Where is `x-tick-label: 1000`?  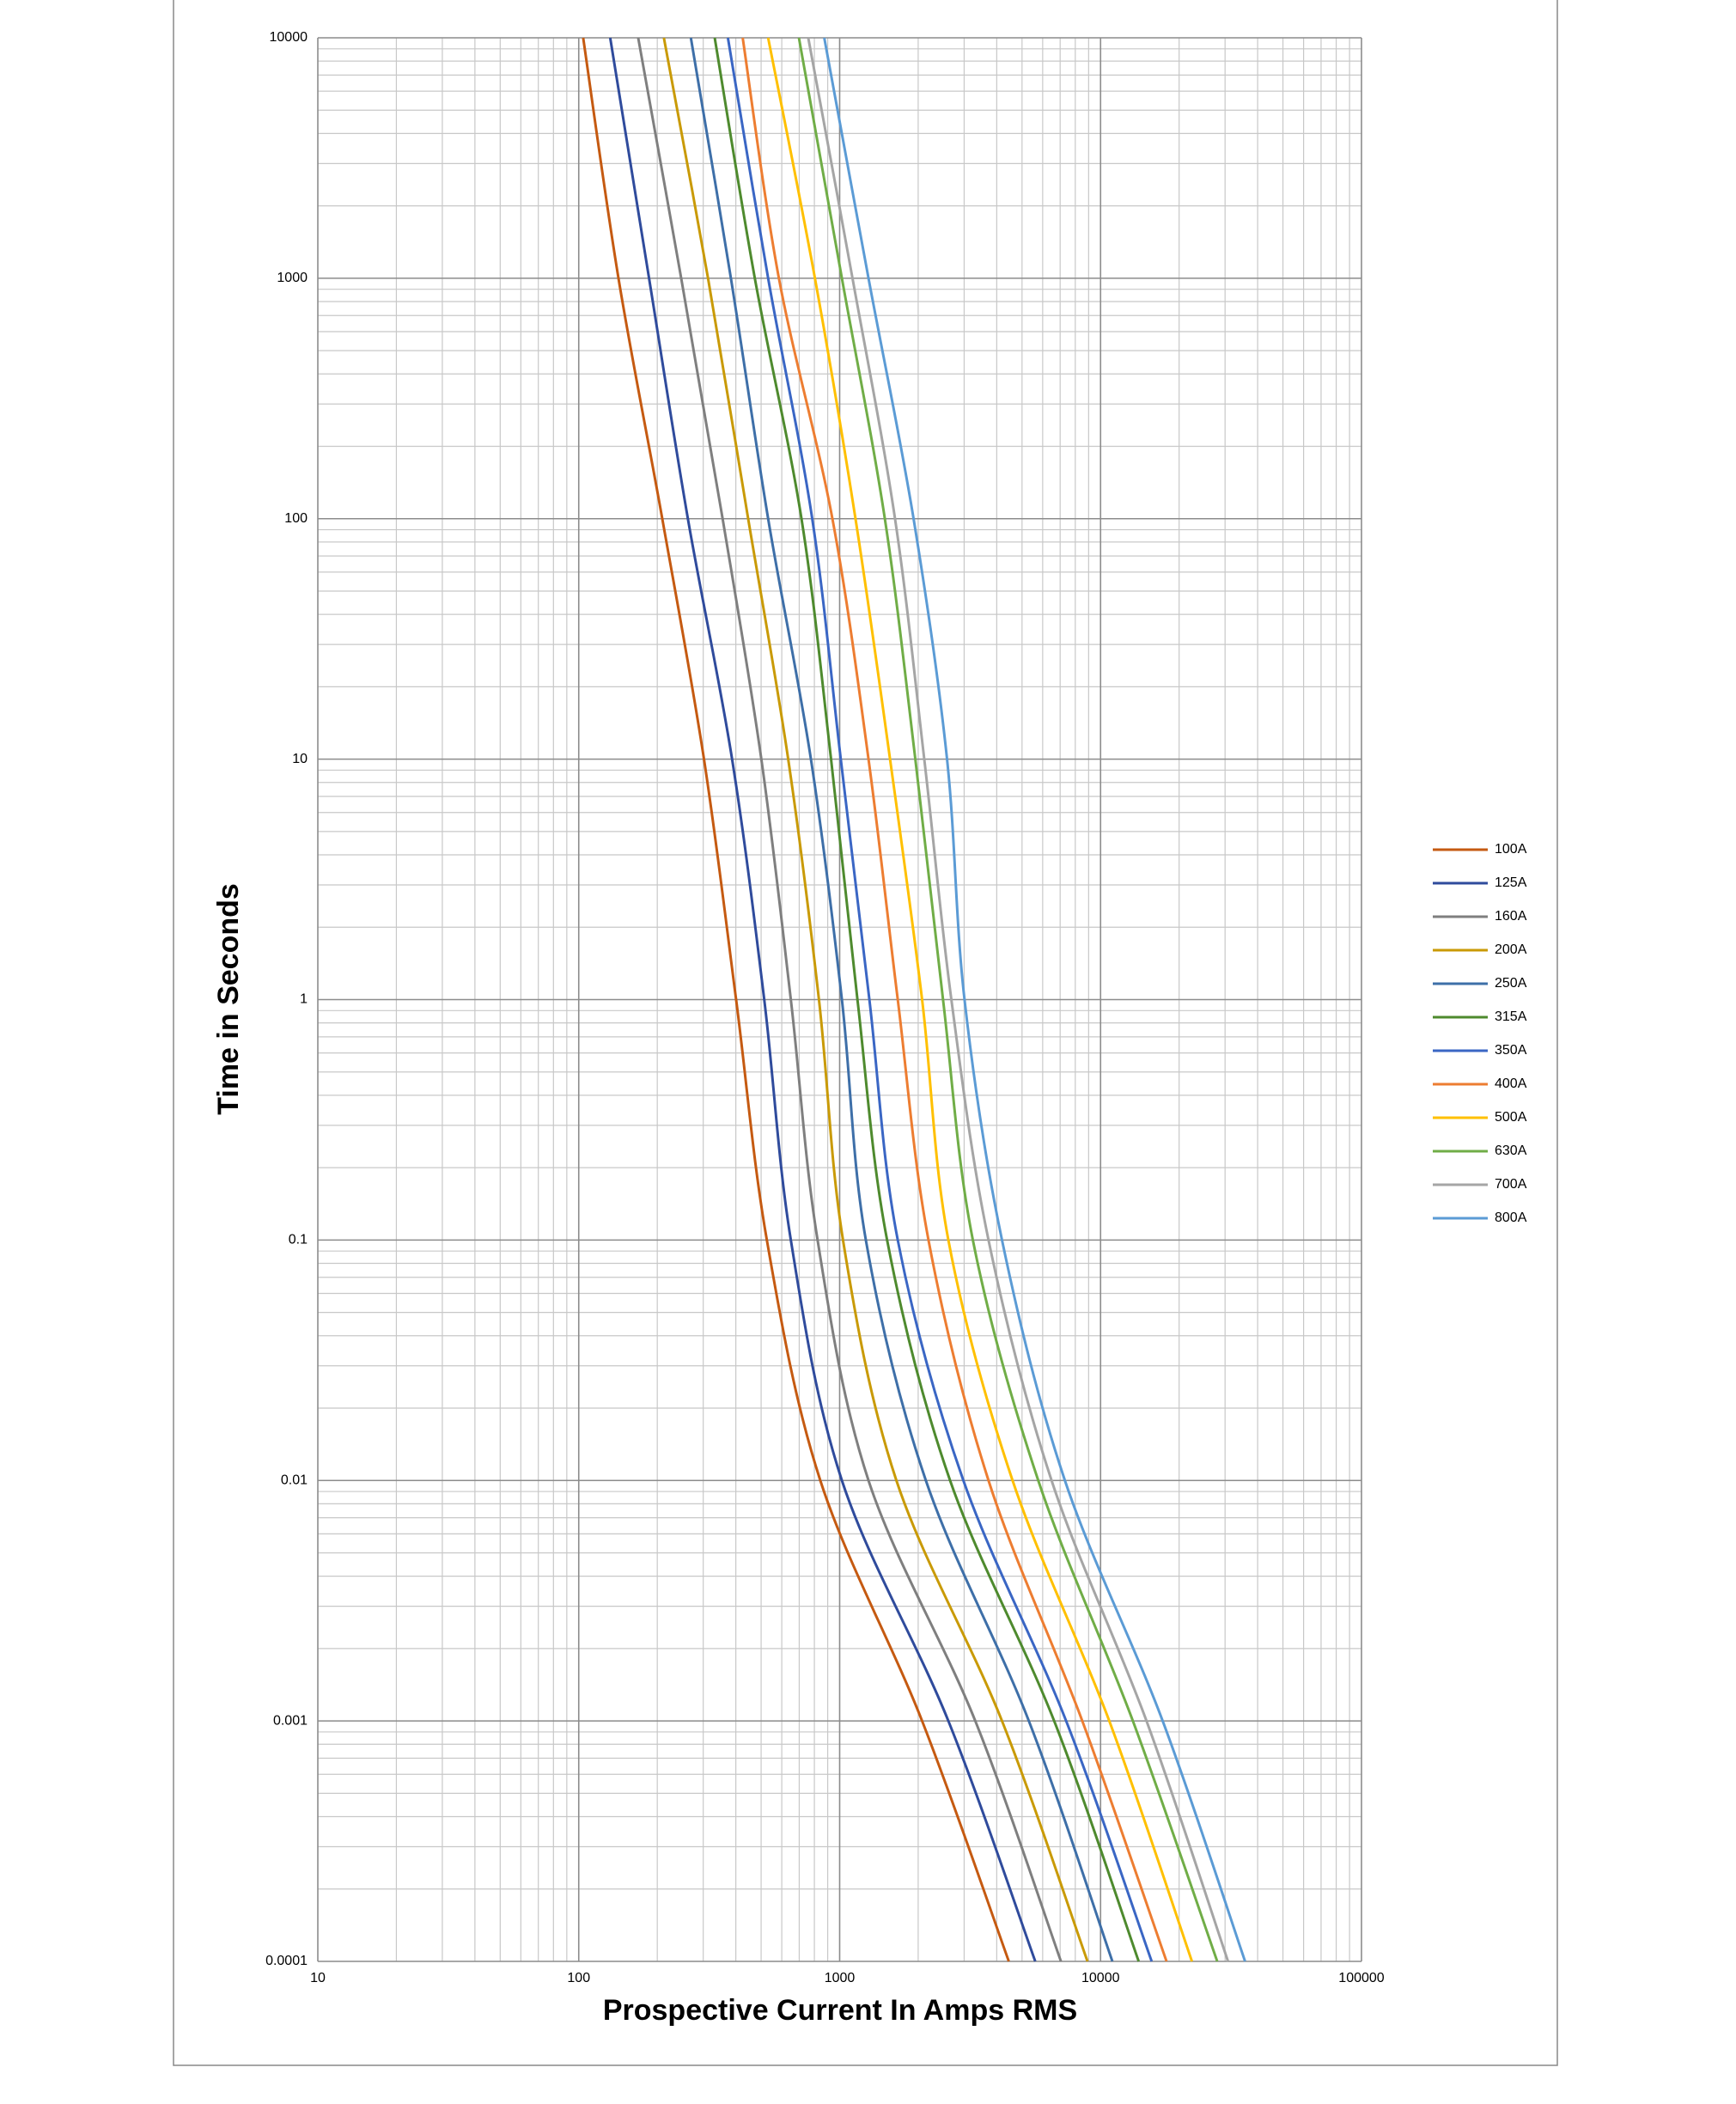 x-tick-label: 1000 is located at coordinates (841, 1978).